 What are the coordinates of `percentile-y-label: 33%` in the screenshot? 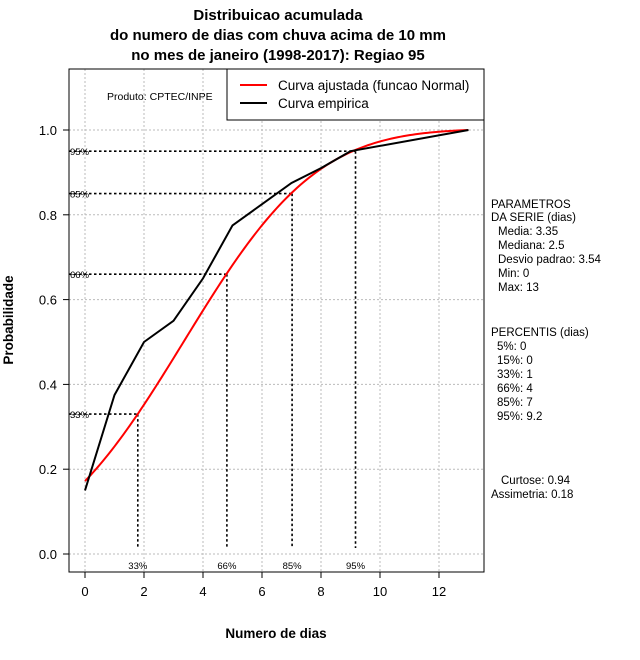 It's located at (80, 415).